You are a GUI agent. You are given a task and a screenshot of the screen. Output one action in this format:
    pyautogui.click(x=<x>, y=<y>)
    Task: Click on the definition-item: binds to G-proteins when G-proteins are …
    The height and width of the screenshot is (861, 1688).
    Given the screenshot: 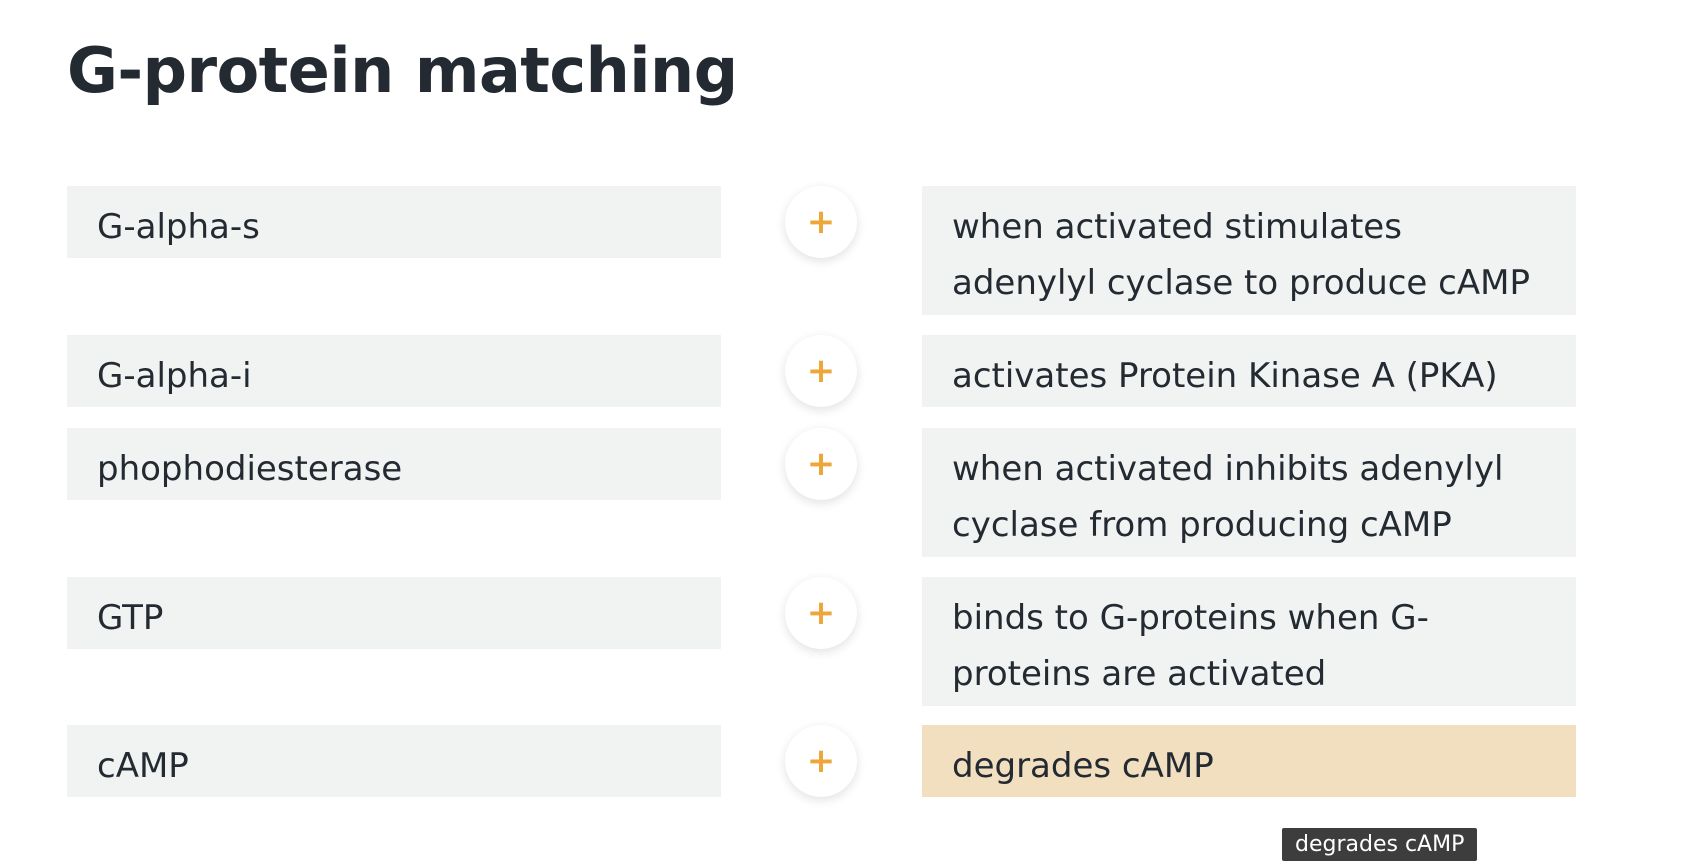 What is the action you would take?
    pyautogui.click(x=1249, y=641)
    